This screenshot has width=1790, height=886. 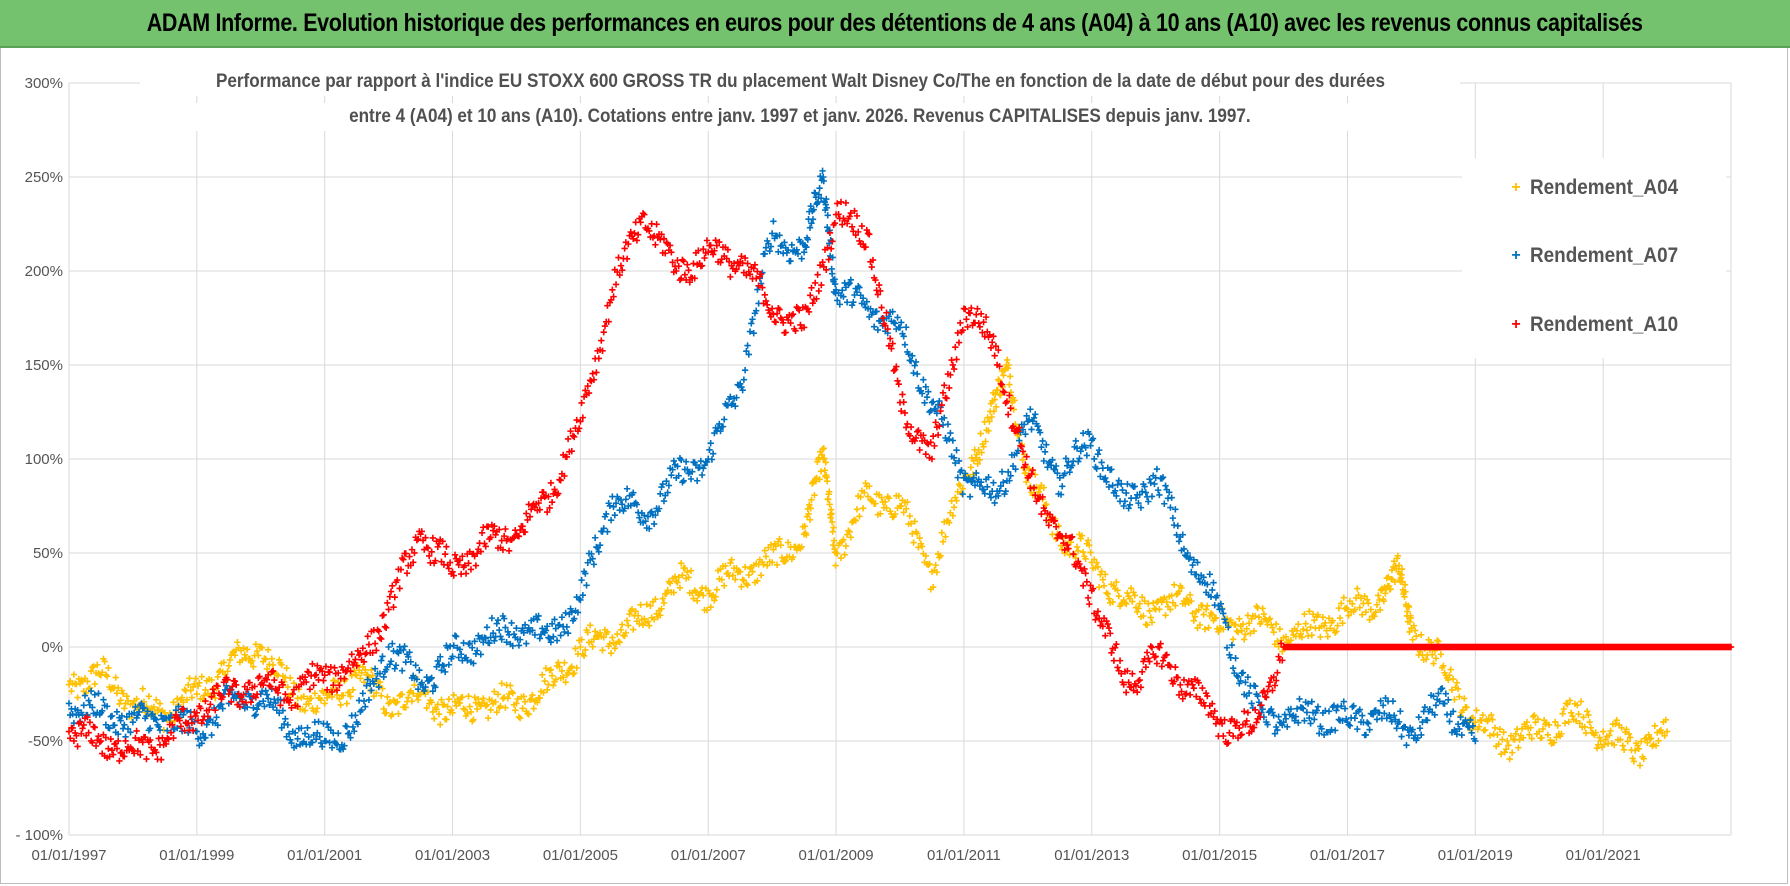 What do you see at coordinates (44, 83) in the screenshot?
I see `y-tick-label: 300%` at bounding box center [44, 83].